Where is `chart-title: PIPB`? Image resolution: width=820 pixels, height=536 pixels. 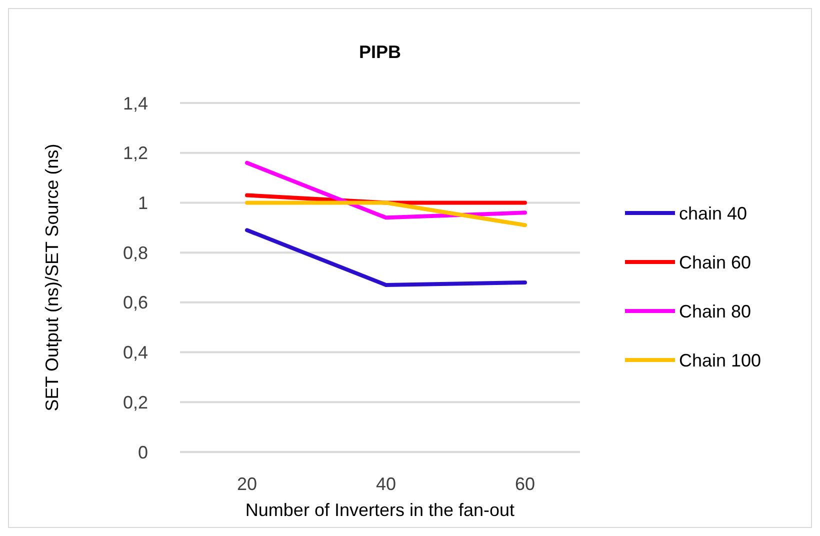
chart-title: PIPB is located at coordinates (380, 52).